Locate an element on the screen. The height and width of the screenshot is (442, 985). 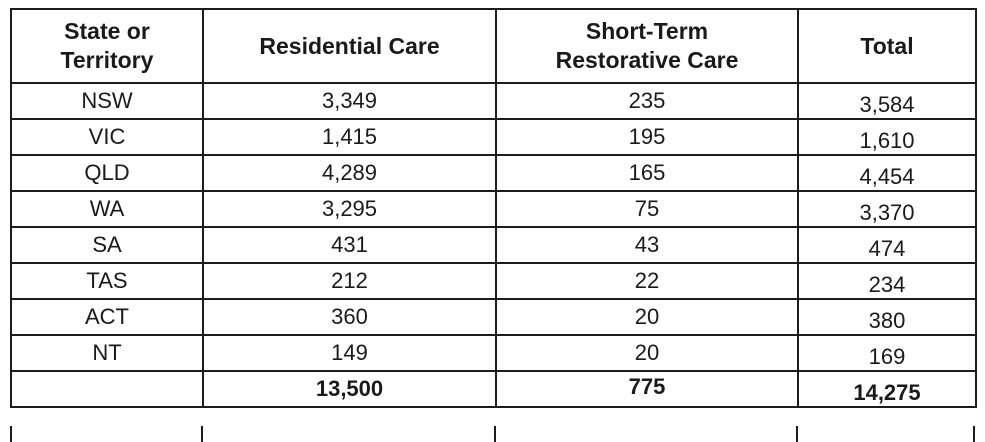
residential-care-cell: 3,349 is located at coordinates (349, 101).